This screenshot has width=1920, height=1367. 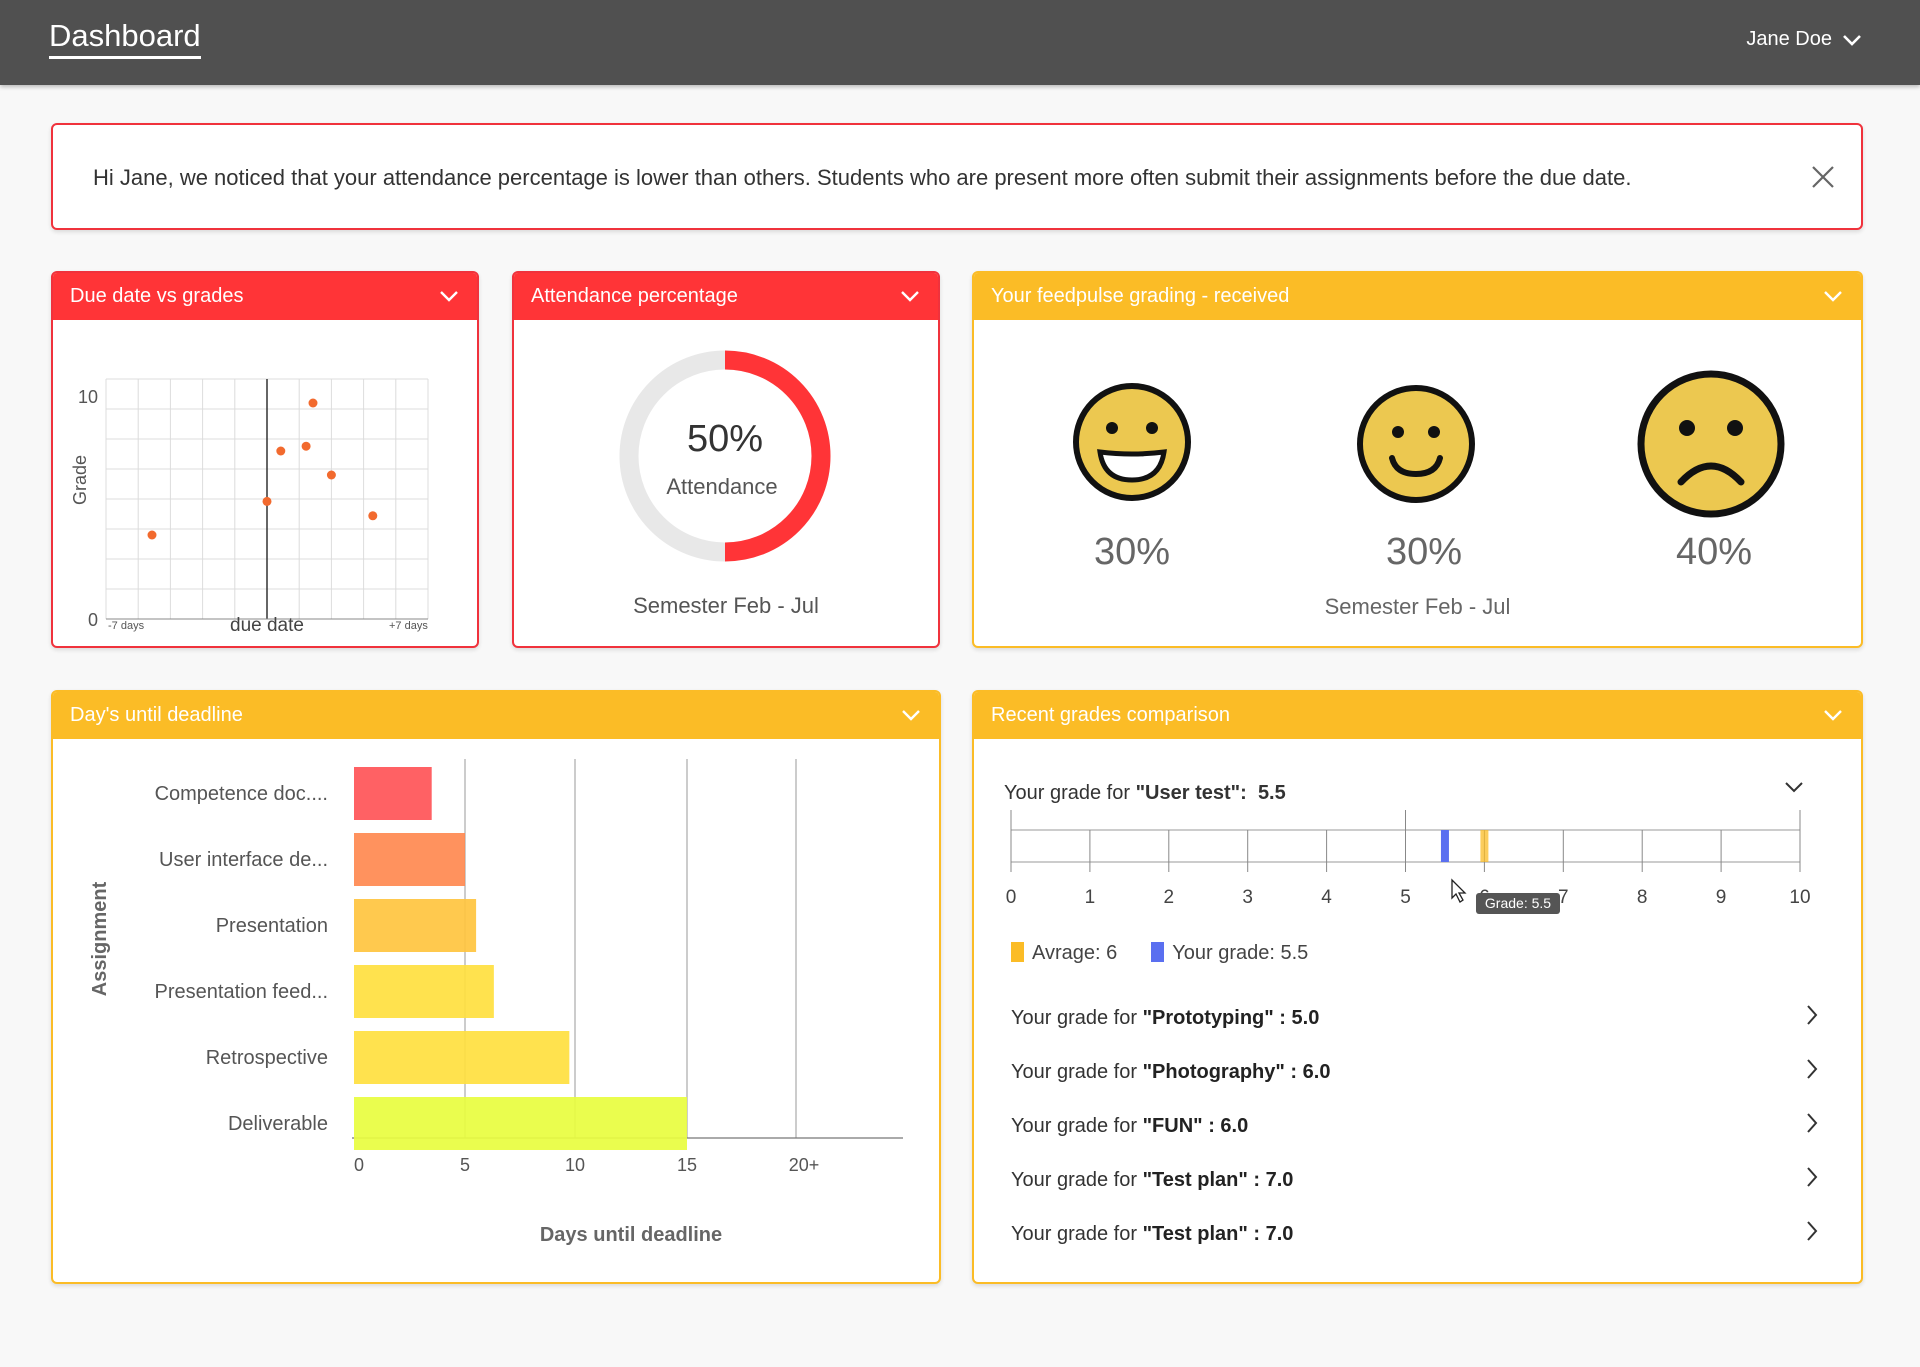 What do you see at coordinates (631, 1235) in the screenshot?
I see `x-axis-label: Days until deadline` at bounding box center [631, 1235].